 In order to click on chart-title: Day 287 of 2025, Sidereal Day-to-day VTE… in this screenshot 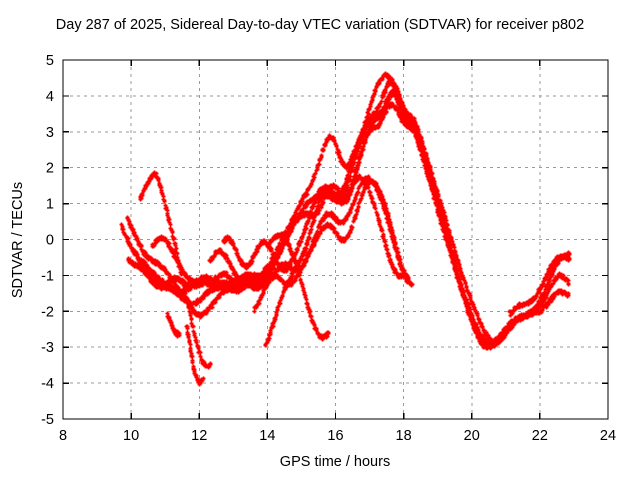, I will do `click(320, 25)`.